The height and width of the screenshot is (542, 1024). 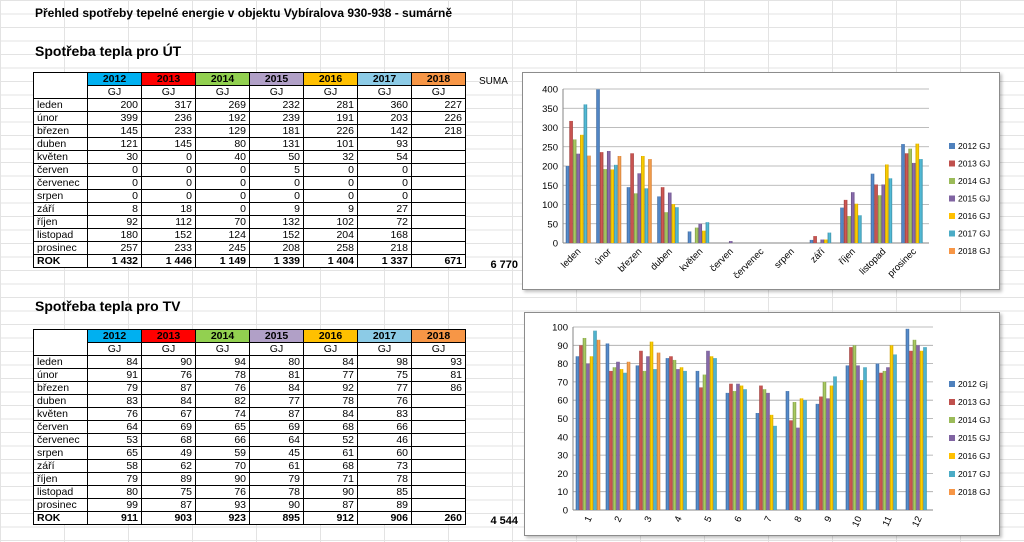 I want to click on value-cell: 82, so click(x=222, y=401).